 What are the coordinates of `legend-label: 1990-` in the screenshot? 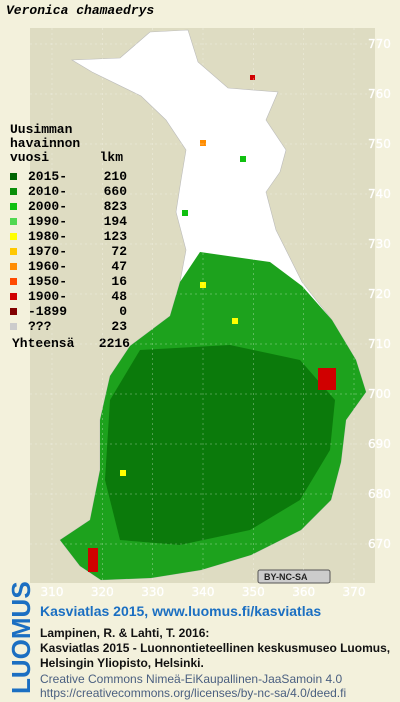 It's located at (47, 221).